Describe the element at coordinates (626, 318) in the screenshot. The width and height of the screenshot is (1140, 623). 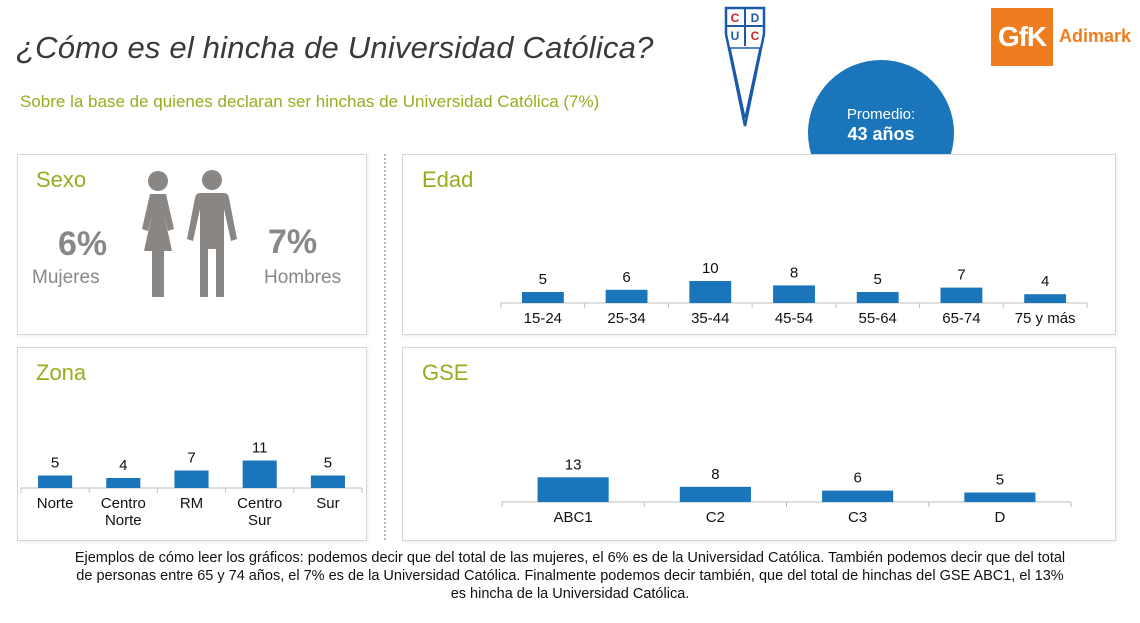
I see `tick-label: 25-34` at that location.